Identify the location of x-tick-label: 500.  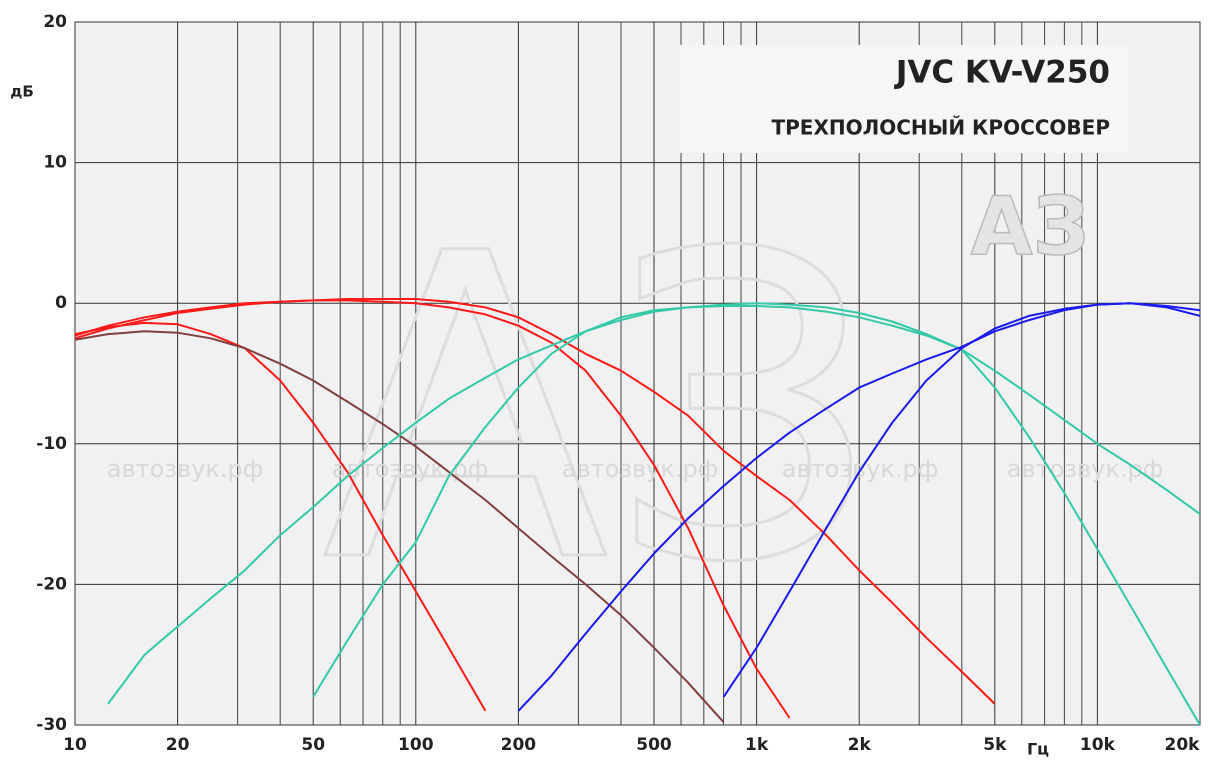
(654, 745).